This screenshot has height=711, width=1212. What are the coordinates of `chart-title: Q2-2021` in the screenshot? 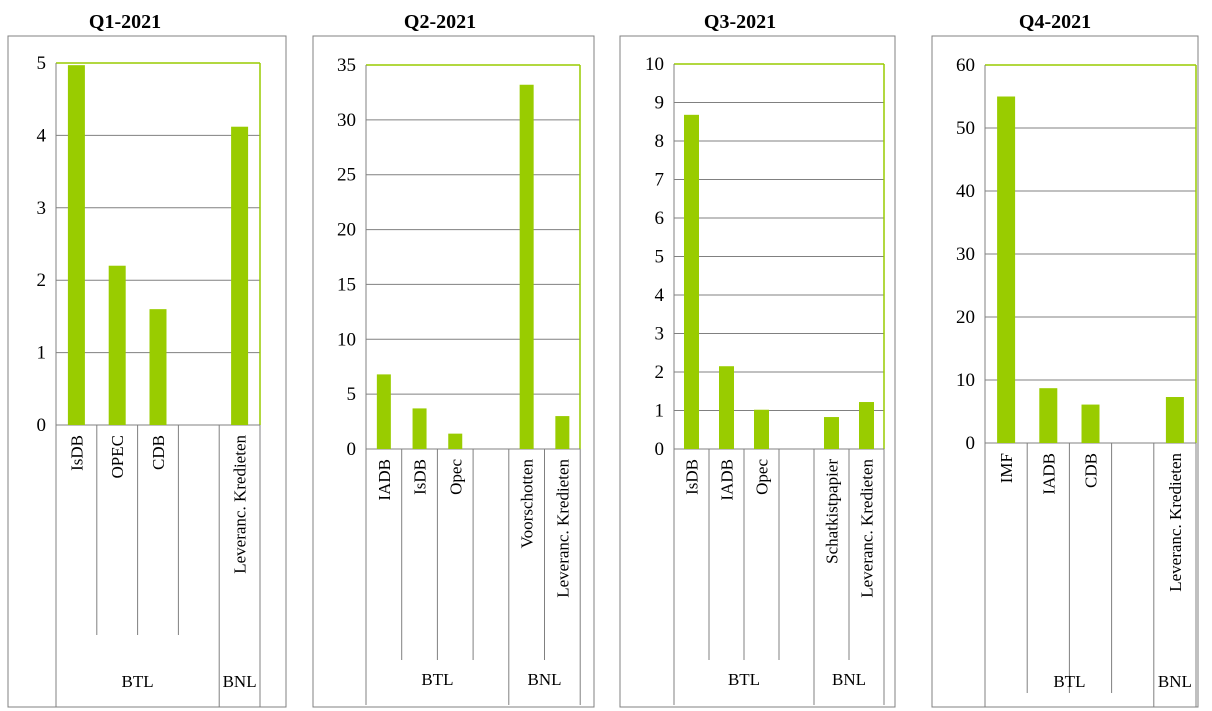 It's located at (440, 22).